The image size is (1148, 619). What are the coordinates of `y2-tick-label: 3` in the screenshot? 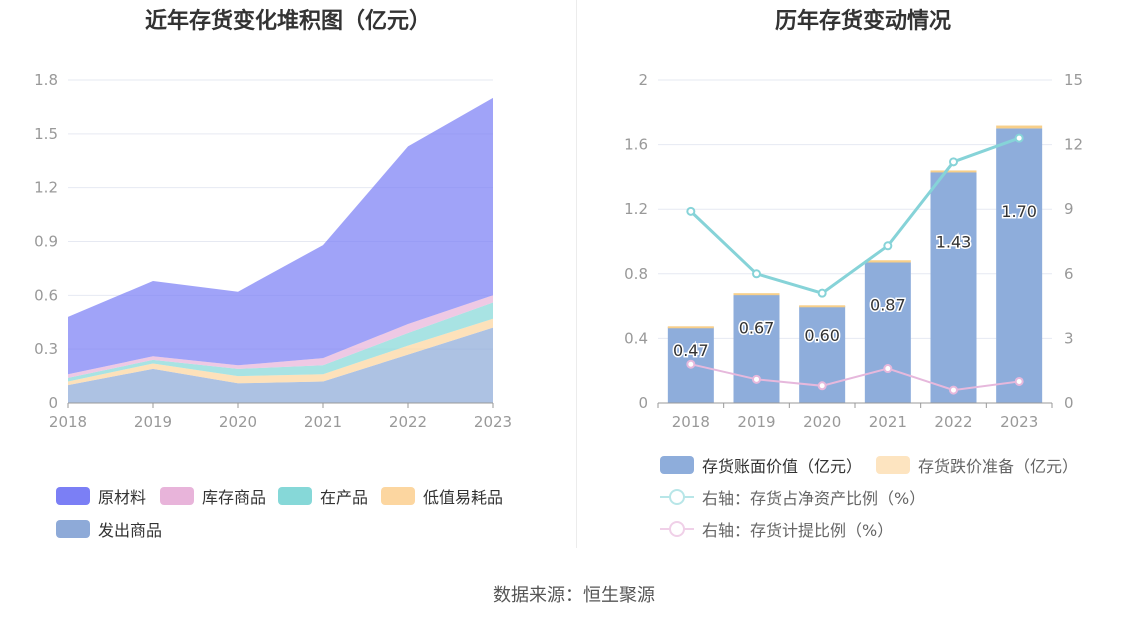 It's located at (1069, 338).